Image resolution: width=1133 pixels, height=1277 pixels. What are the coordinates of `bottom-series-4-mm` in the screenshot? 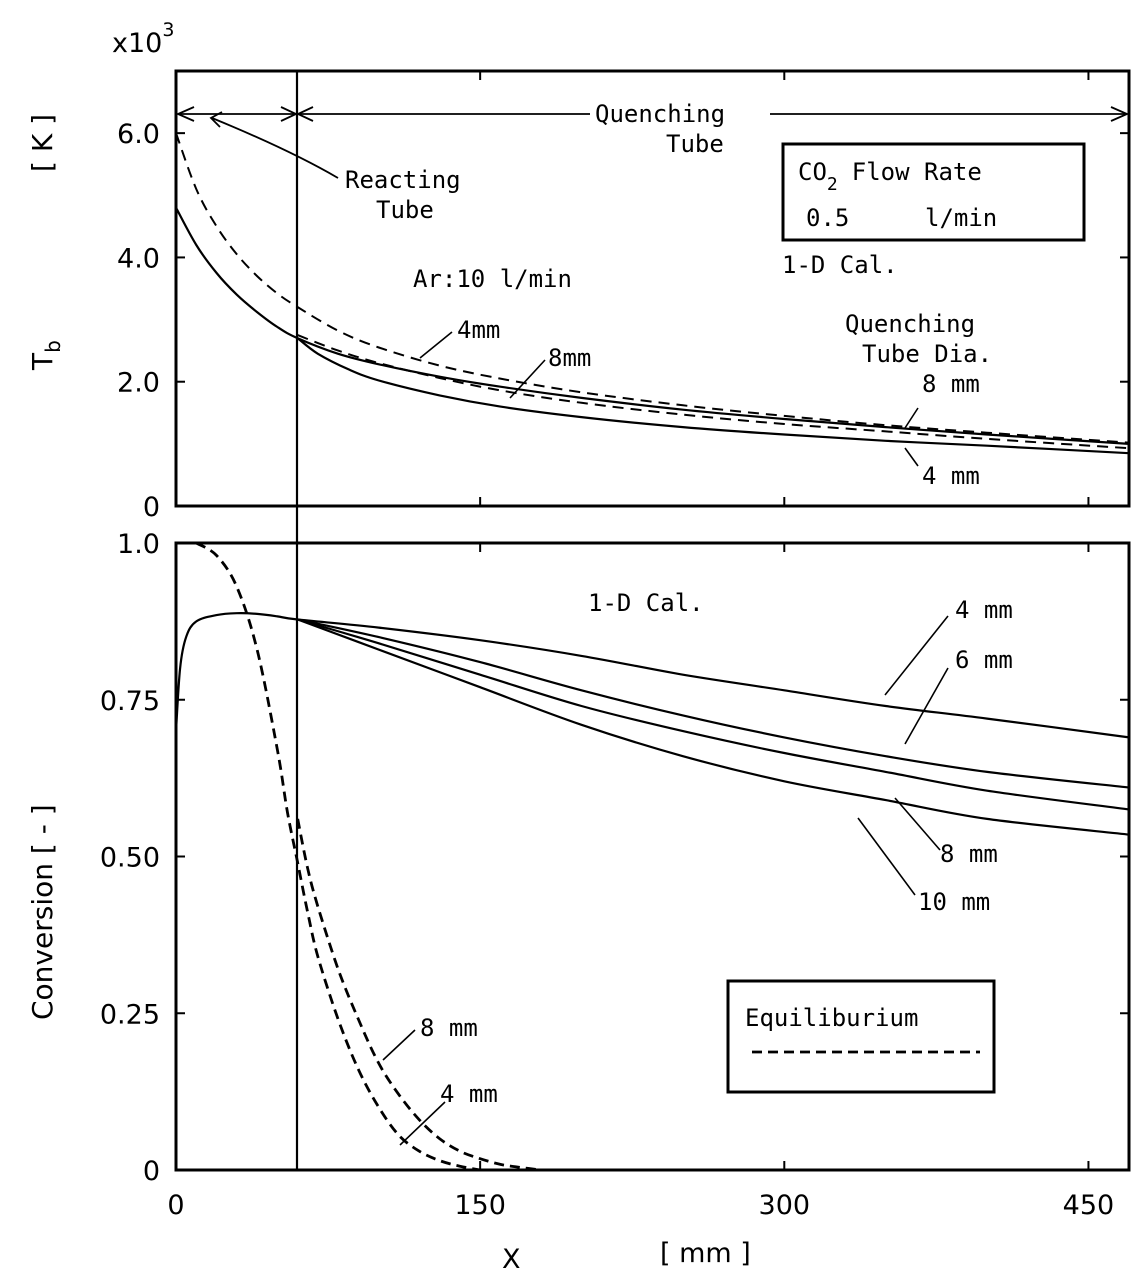 It's located at (652, 675).